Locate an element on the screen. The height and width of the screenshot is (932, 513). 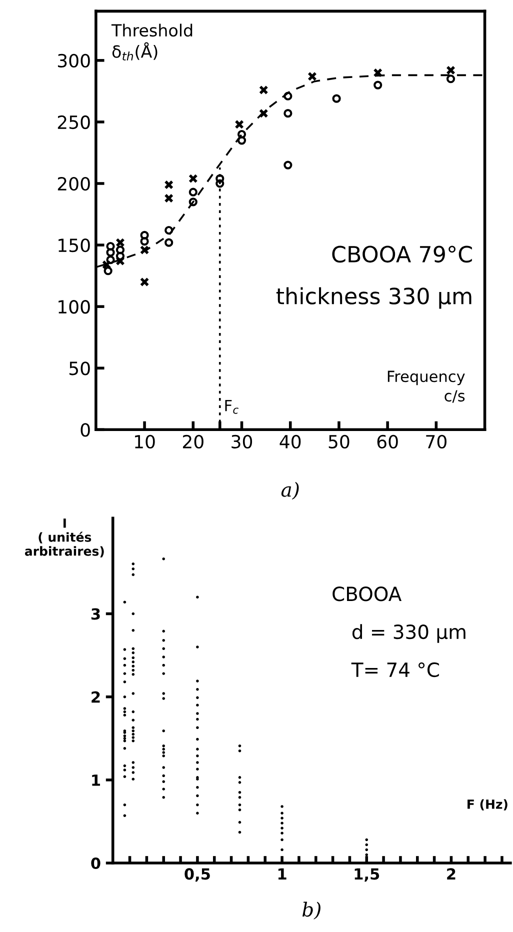
y-axis-title: I ( unités arbitraires) is located at coordinates (64, 538).